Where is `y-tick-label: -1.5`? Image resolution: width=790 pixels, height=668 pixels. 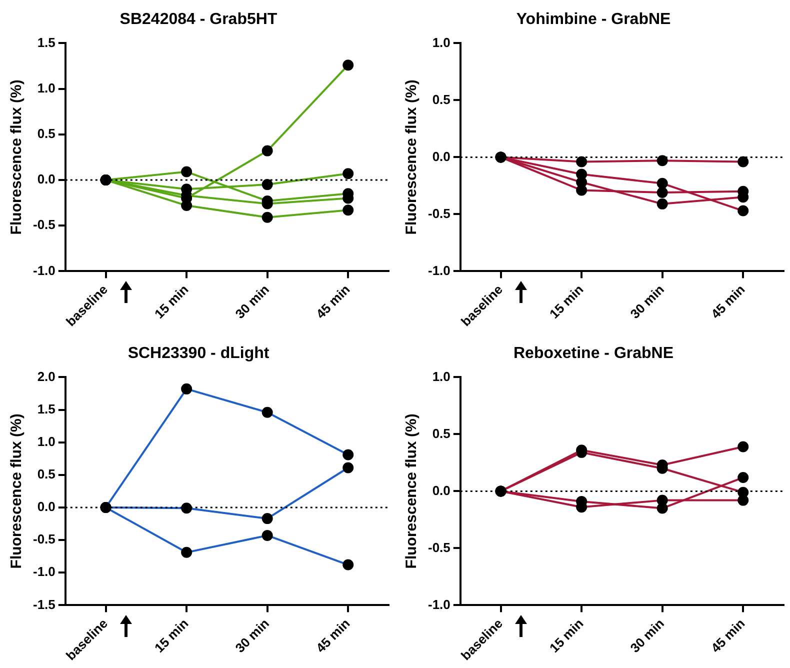
y-tick-label: -1.5 is located at coordinates (44, 604).